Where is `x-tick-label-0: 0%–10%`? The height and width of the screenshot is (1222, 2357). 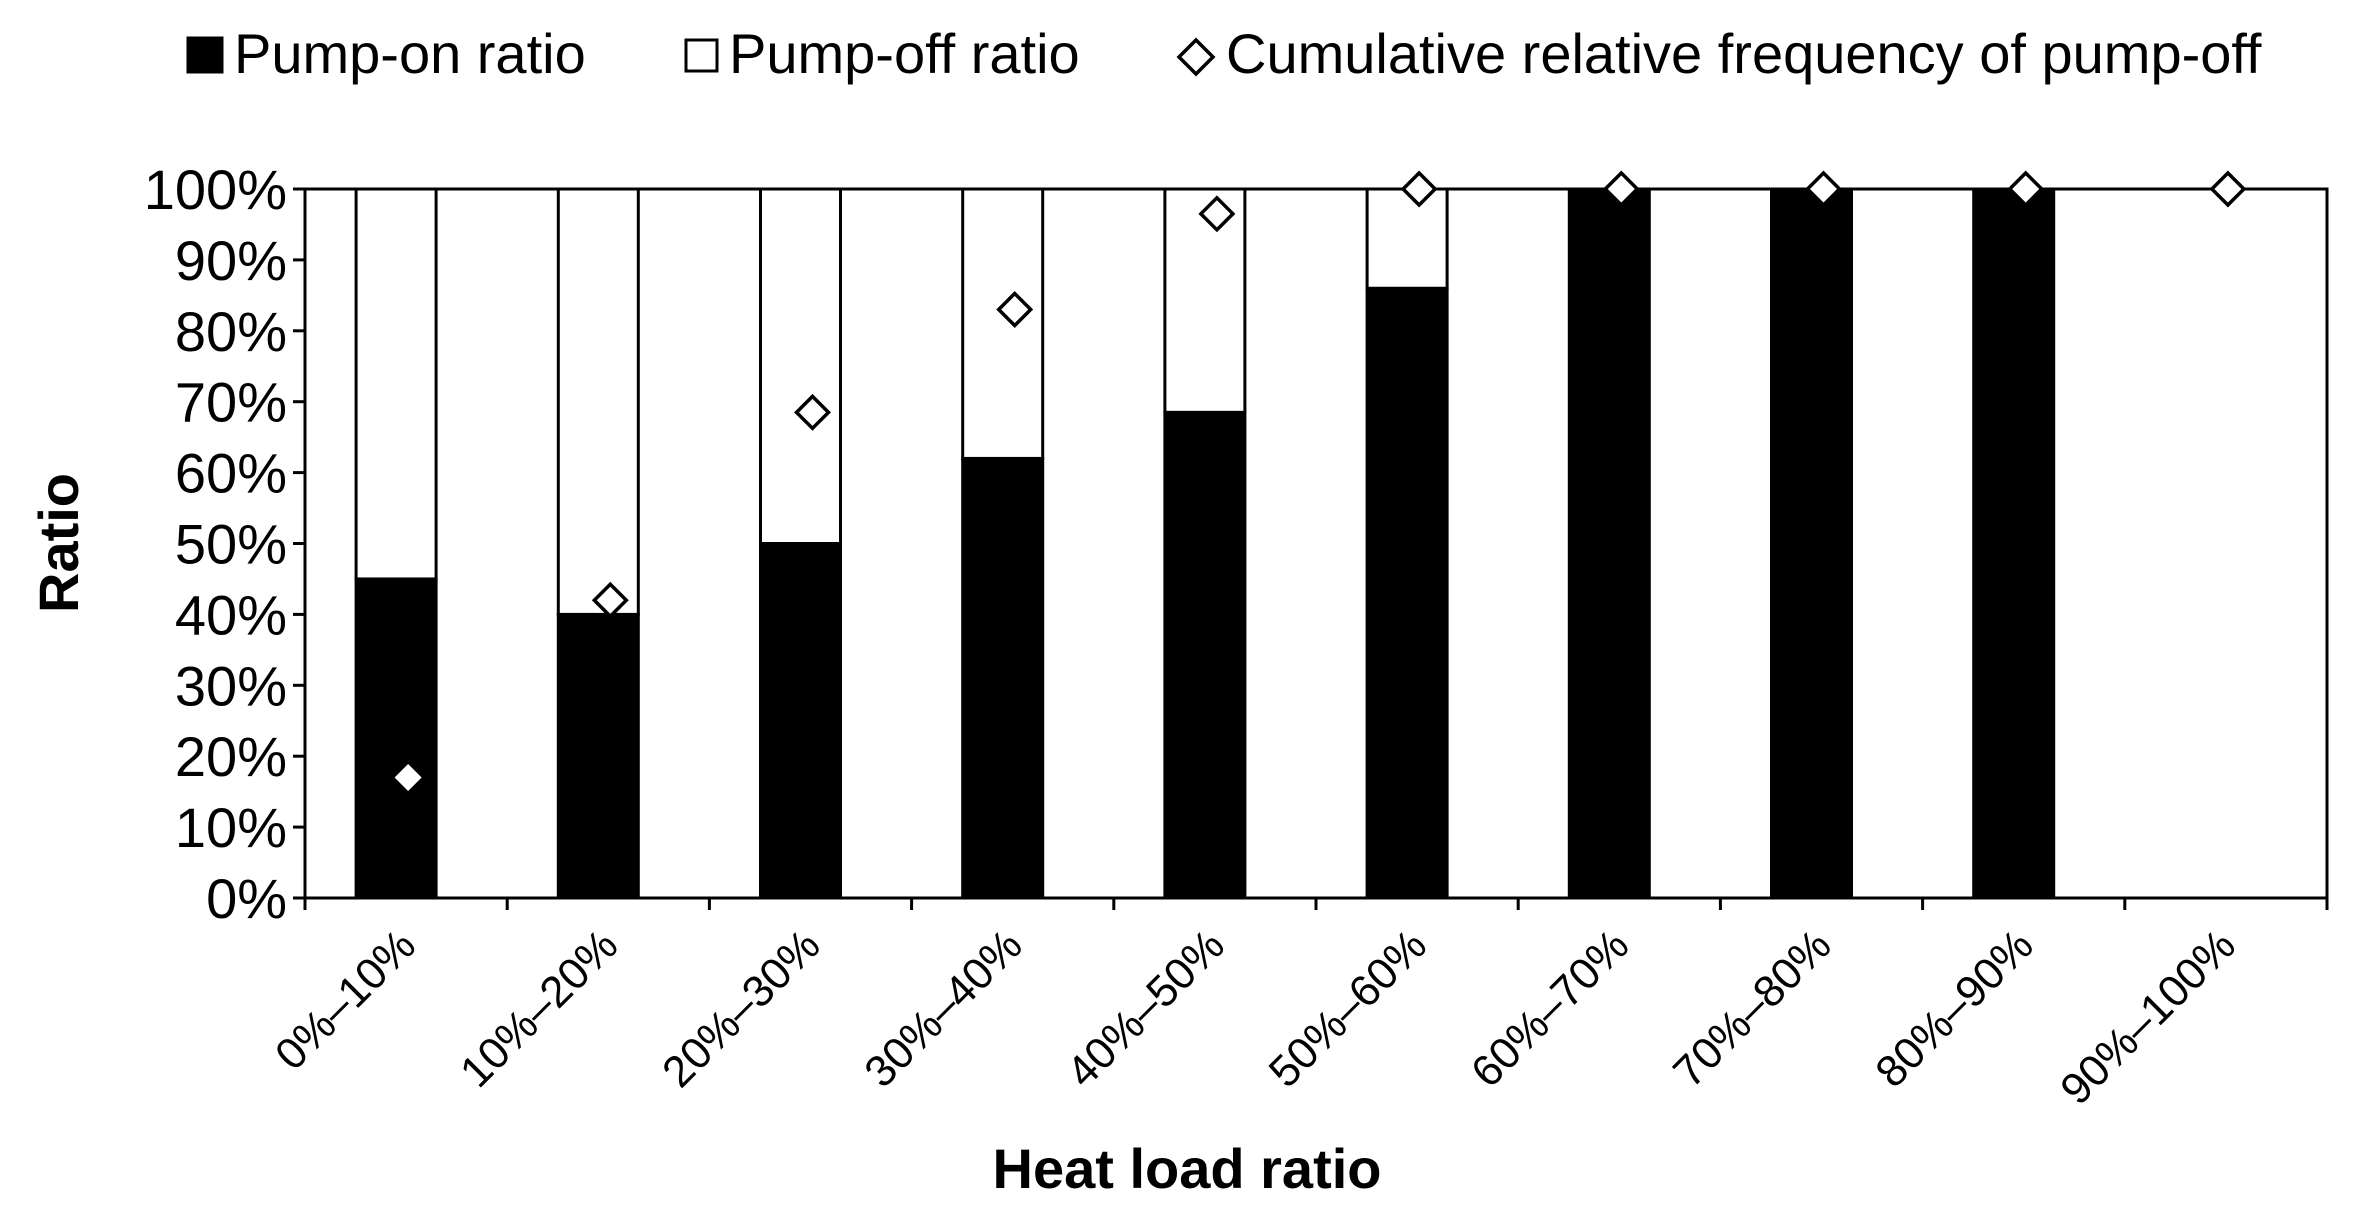
x-tick-label-0: 0%–10% is located at coordinates (345, 999).